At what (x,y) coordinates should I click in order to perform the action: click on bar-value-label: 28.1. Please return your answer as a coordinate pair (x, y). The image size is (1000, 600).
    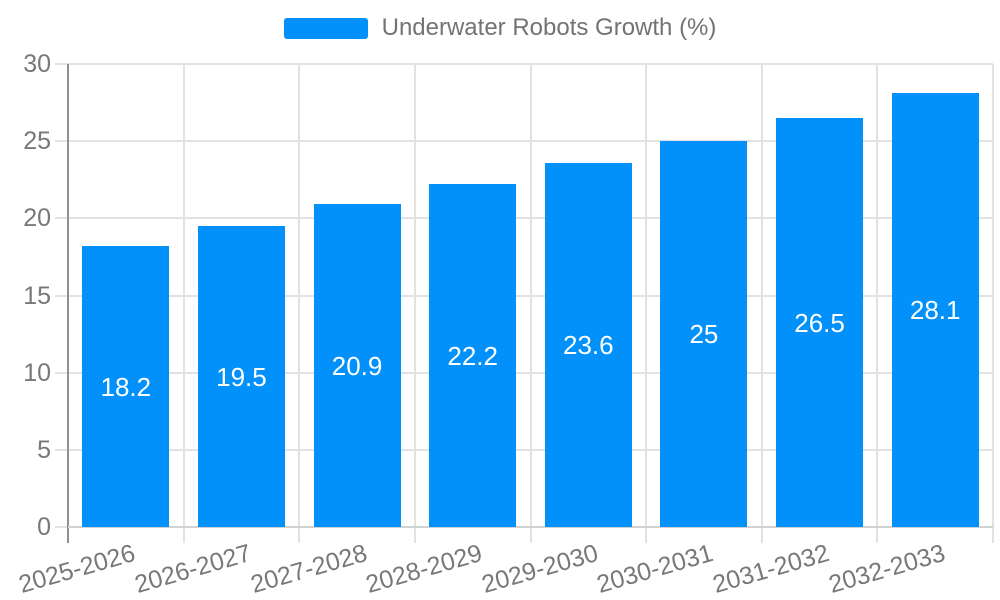
    Looking at the image, I should click on (935, 310).